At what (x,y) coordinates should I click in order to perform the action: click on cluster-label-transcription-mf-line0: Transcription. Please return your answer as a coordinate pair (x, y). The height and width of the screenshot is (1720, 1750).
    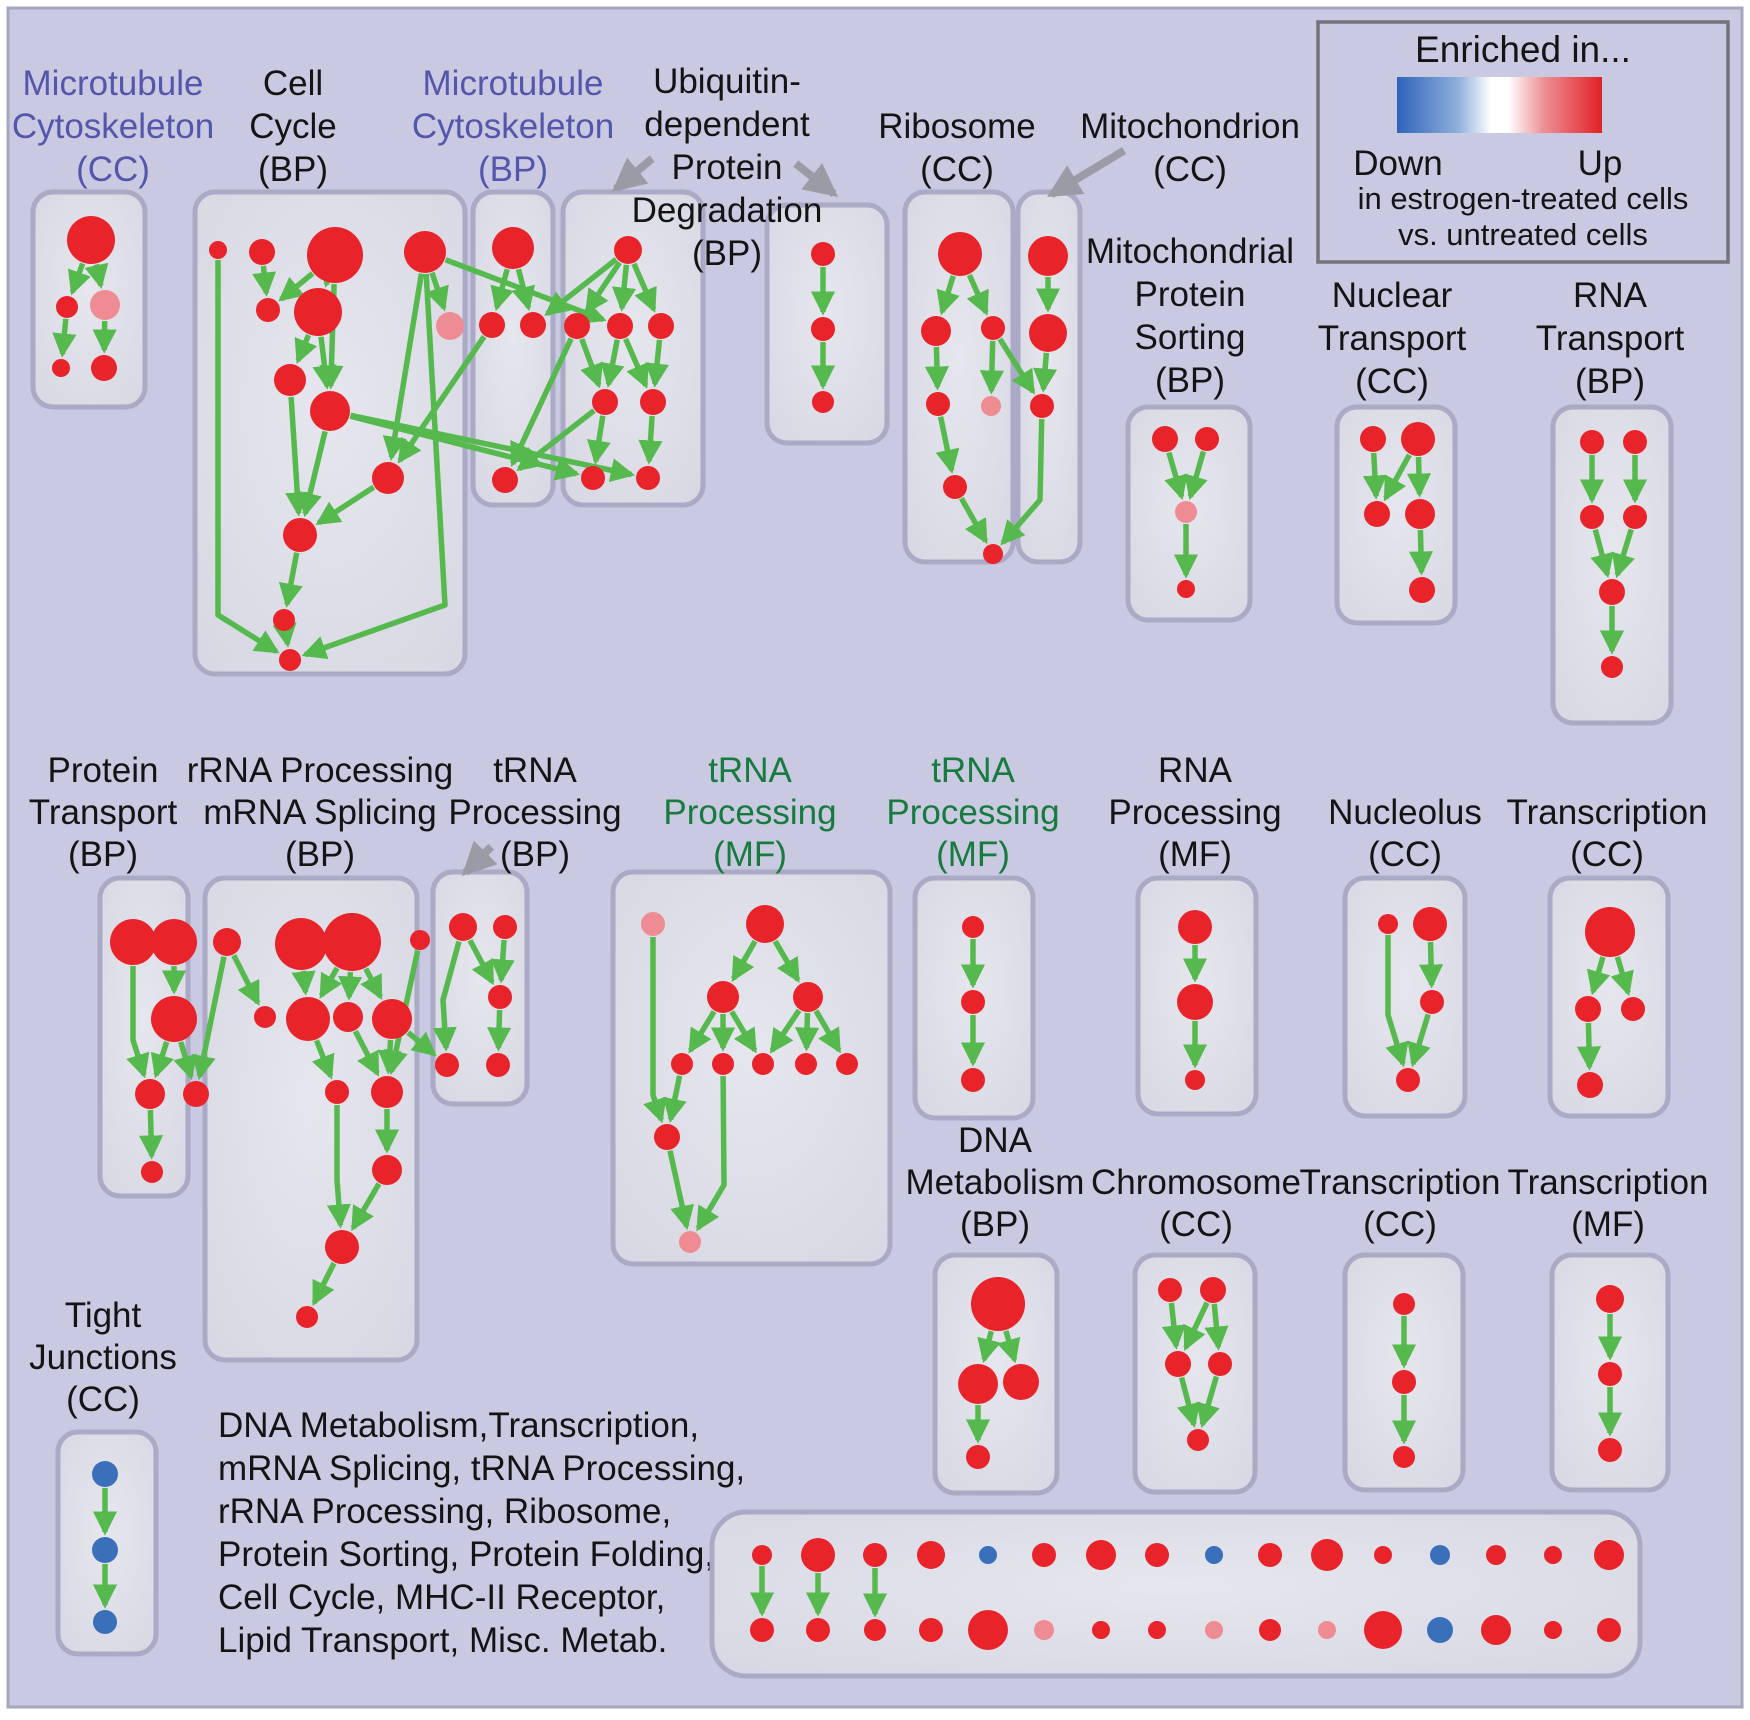
    Looking at the image, I should click on (1608, 1182).